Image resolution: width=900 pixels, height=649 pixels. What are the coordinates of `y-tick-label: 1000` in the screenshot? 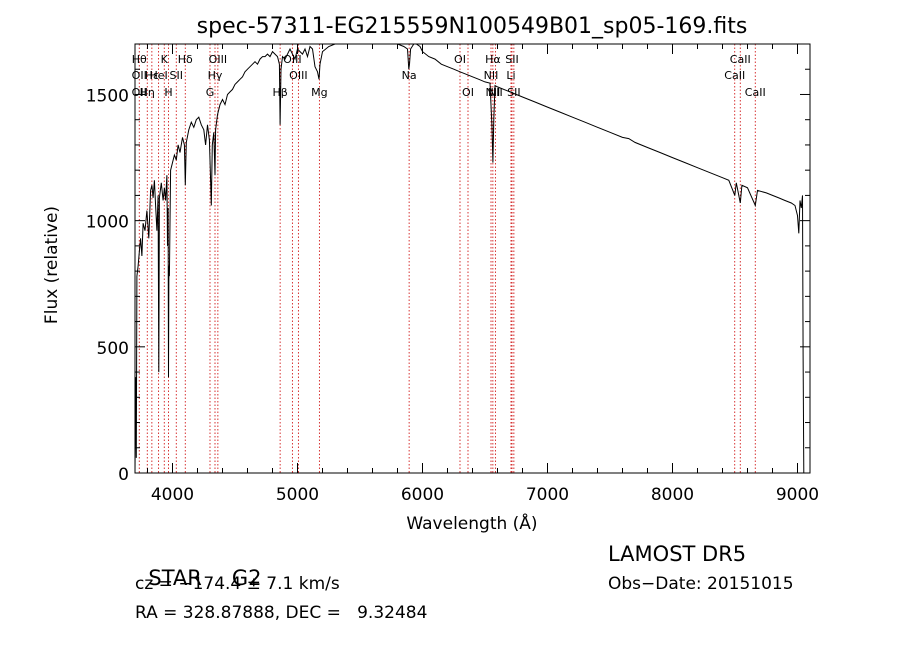 It's located at (107, 223).